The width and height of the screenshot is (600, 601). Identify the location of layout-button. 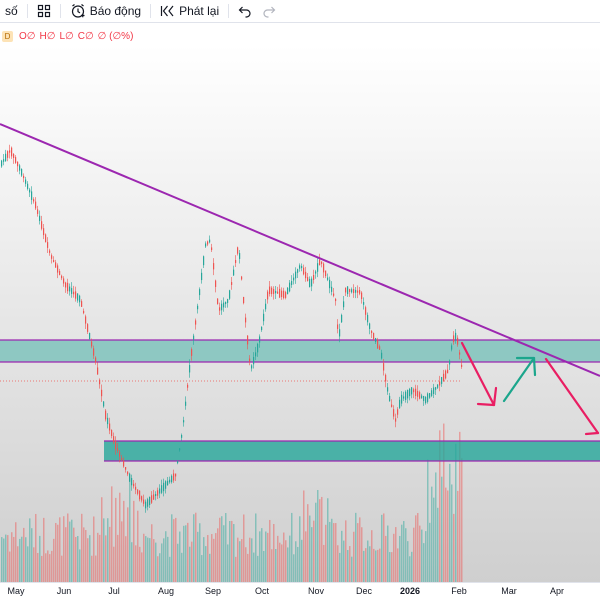
(44, 11).